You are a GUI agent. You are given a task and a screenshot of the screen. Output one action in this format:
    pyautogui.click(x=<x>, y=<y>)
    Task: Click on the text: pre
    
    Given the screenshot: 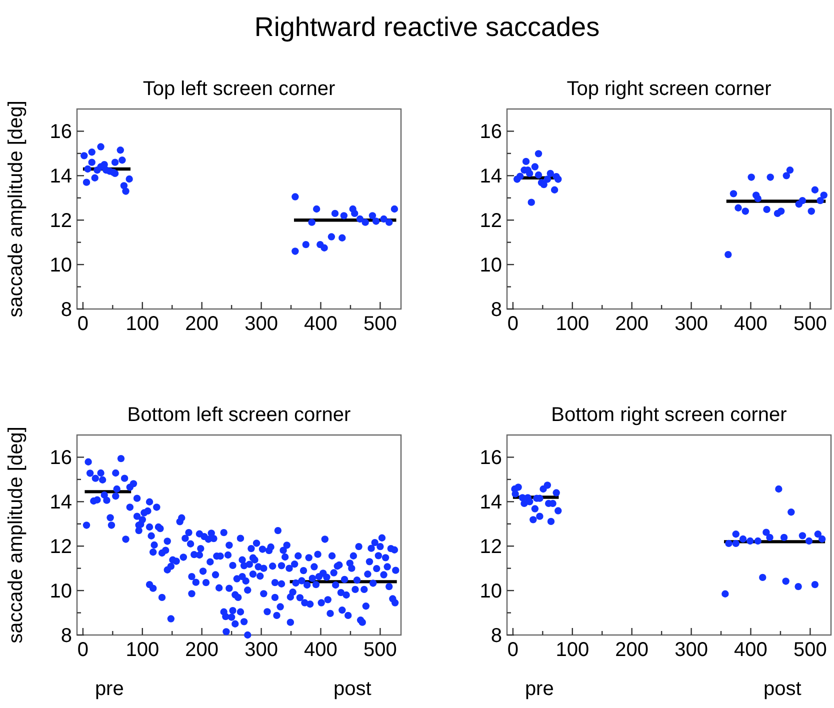 What is the action you would take?
    pyautogui.click(x=109, y=689)
    